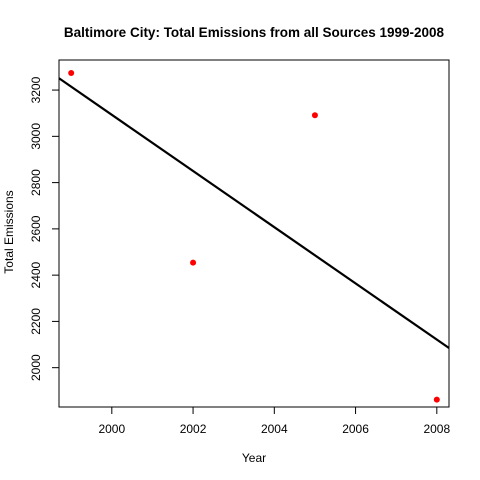 The image size is (480, 480). I want to click on x-tick-label: 2002, so click(193, 429).